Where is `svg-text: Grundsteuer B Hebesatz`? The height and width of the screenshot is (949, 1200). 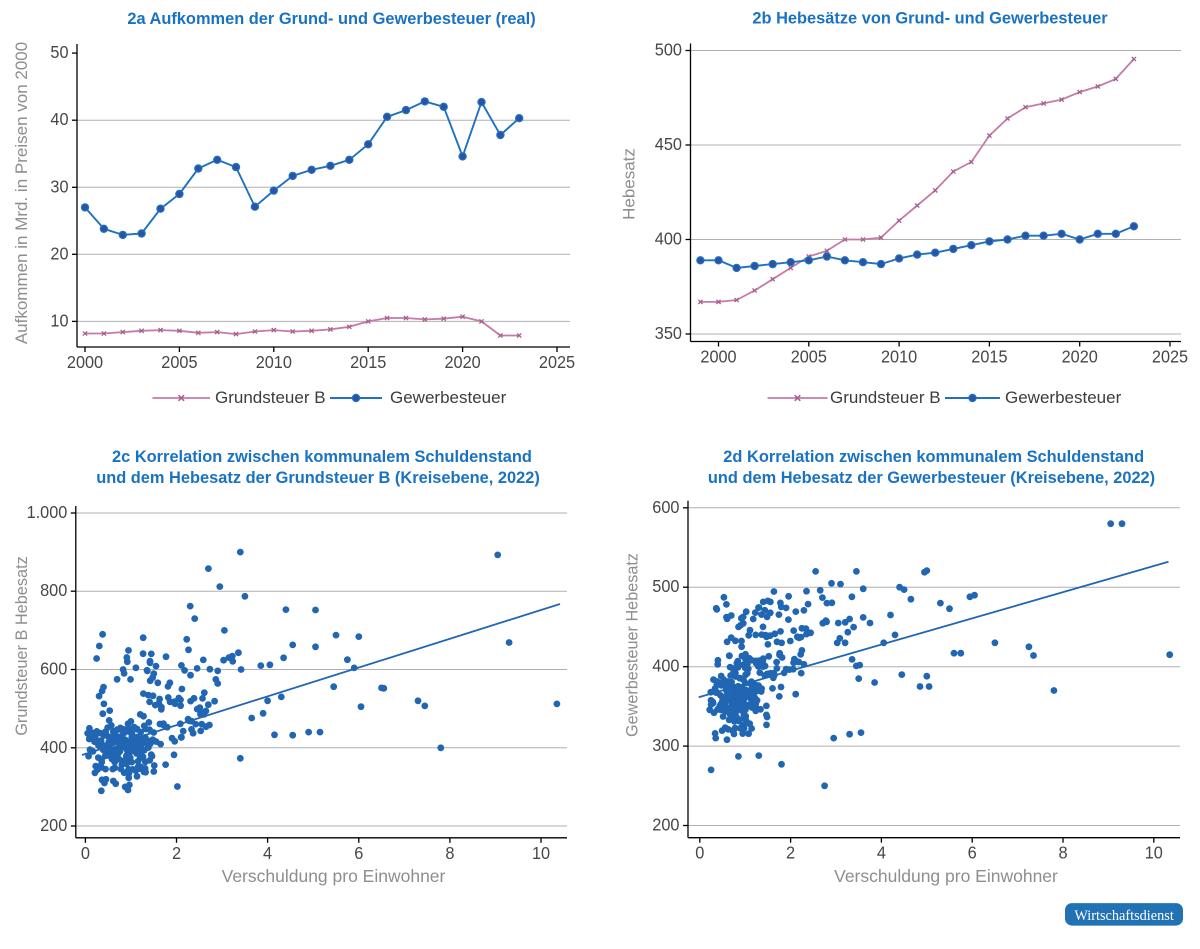 svg-text: Grundsteuer B Hebesatz is located at coordinates (21, 646).